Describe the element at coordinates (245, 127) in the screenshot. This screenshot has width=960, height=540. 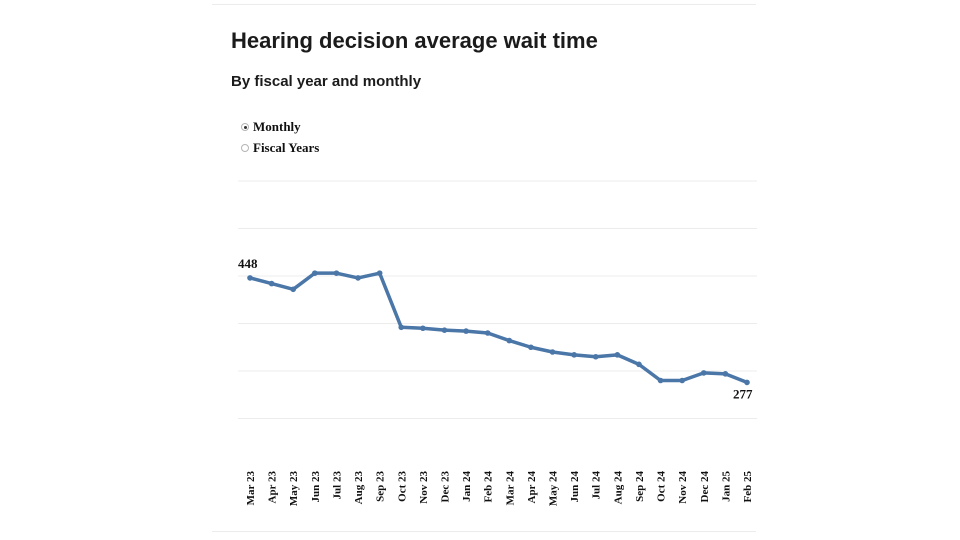
I see `monthly-radio-button` at that location.